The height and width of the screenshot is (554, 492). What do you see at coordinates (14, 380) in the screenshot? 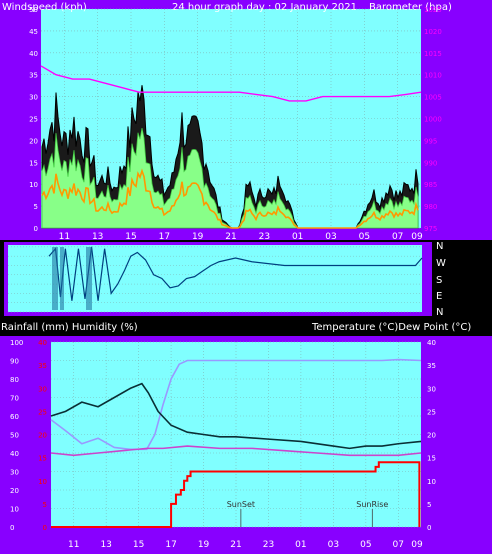
I see `p3-ytick-humidity: 80` at bounding box center [14, 380].